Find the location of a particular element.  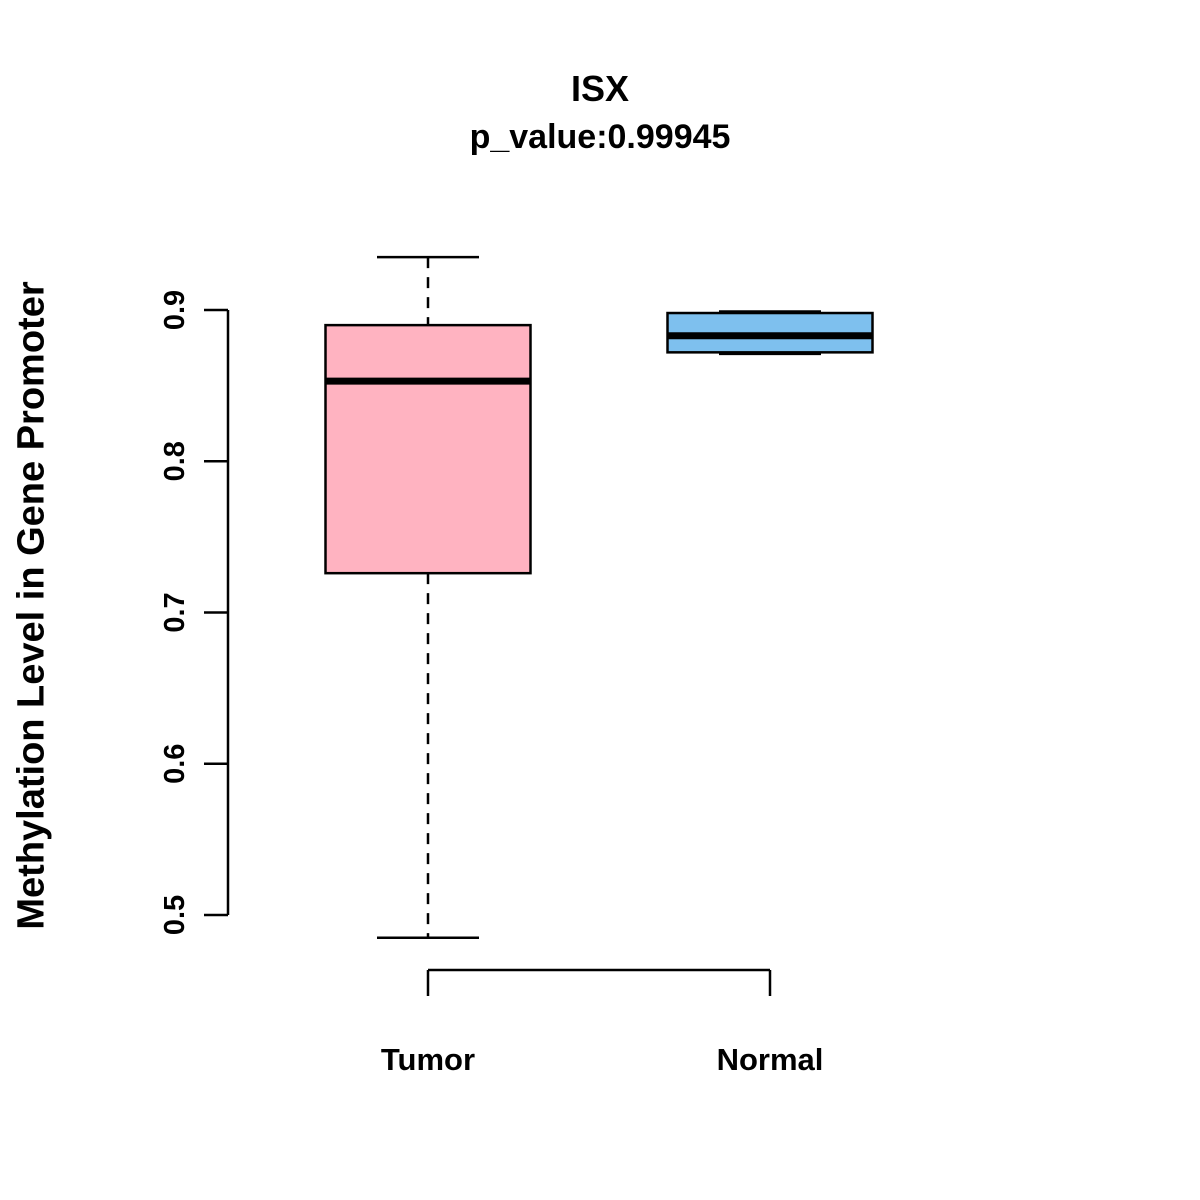

box-tumor is located at coordinates (428, 449).